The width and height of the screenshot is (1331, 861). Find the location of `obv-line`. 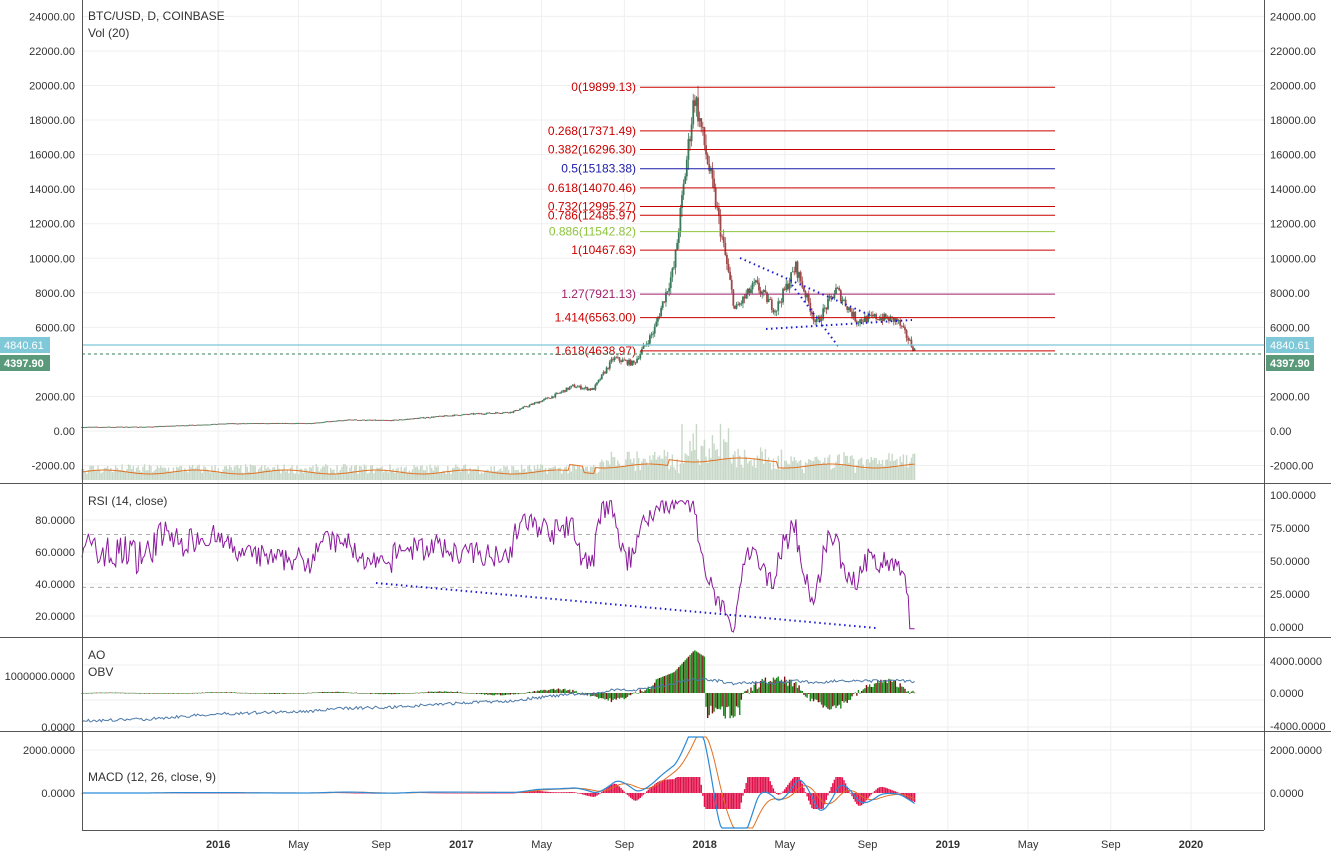

obv-line is located at coordinates (498, 700).